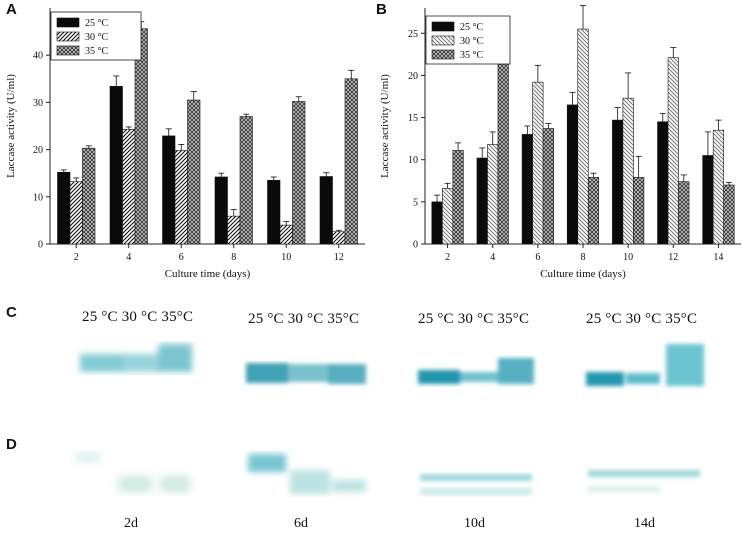 Image resolution: width=743 pixels, height=538 pixels. Describe the element at coordinates (304, 319) in the screenshot. I see `gel-c-header-2: 25 °C 30 °C 35°C` at that location.